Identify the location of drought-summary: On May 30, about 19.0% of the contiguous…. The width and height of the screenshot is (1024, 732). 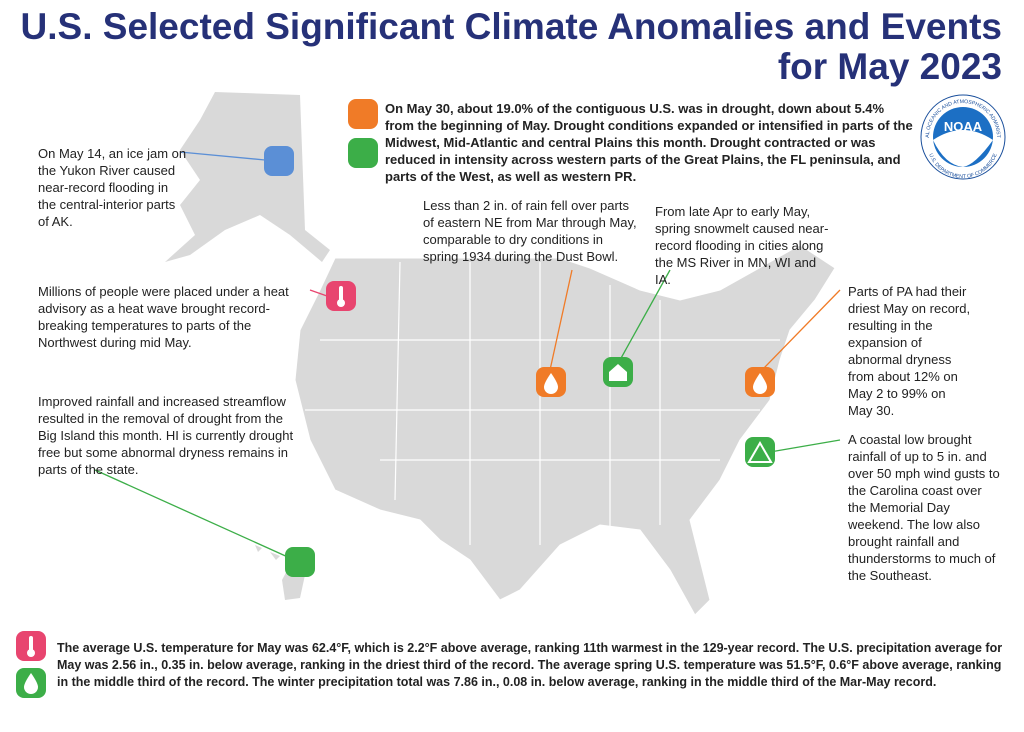
(649, 142).